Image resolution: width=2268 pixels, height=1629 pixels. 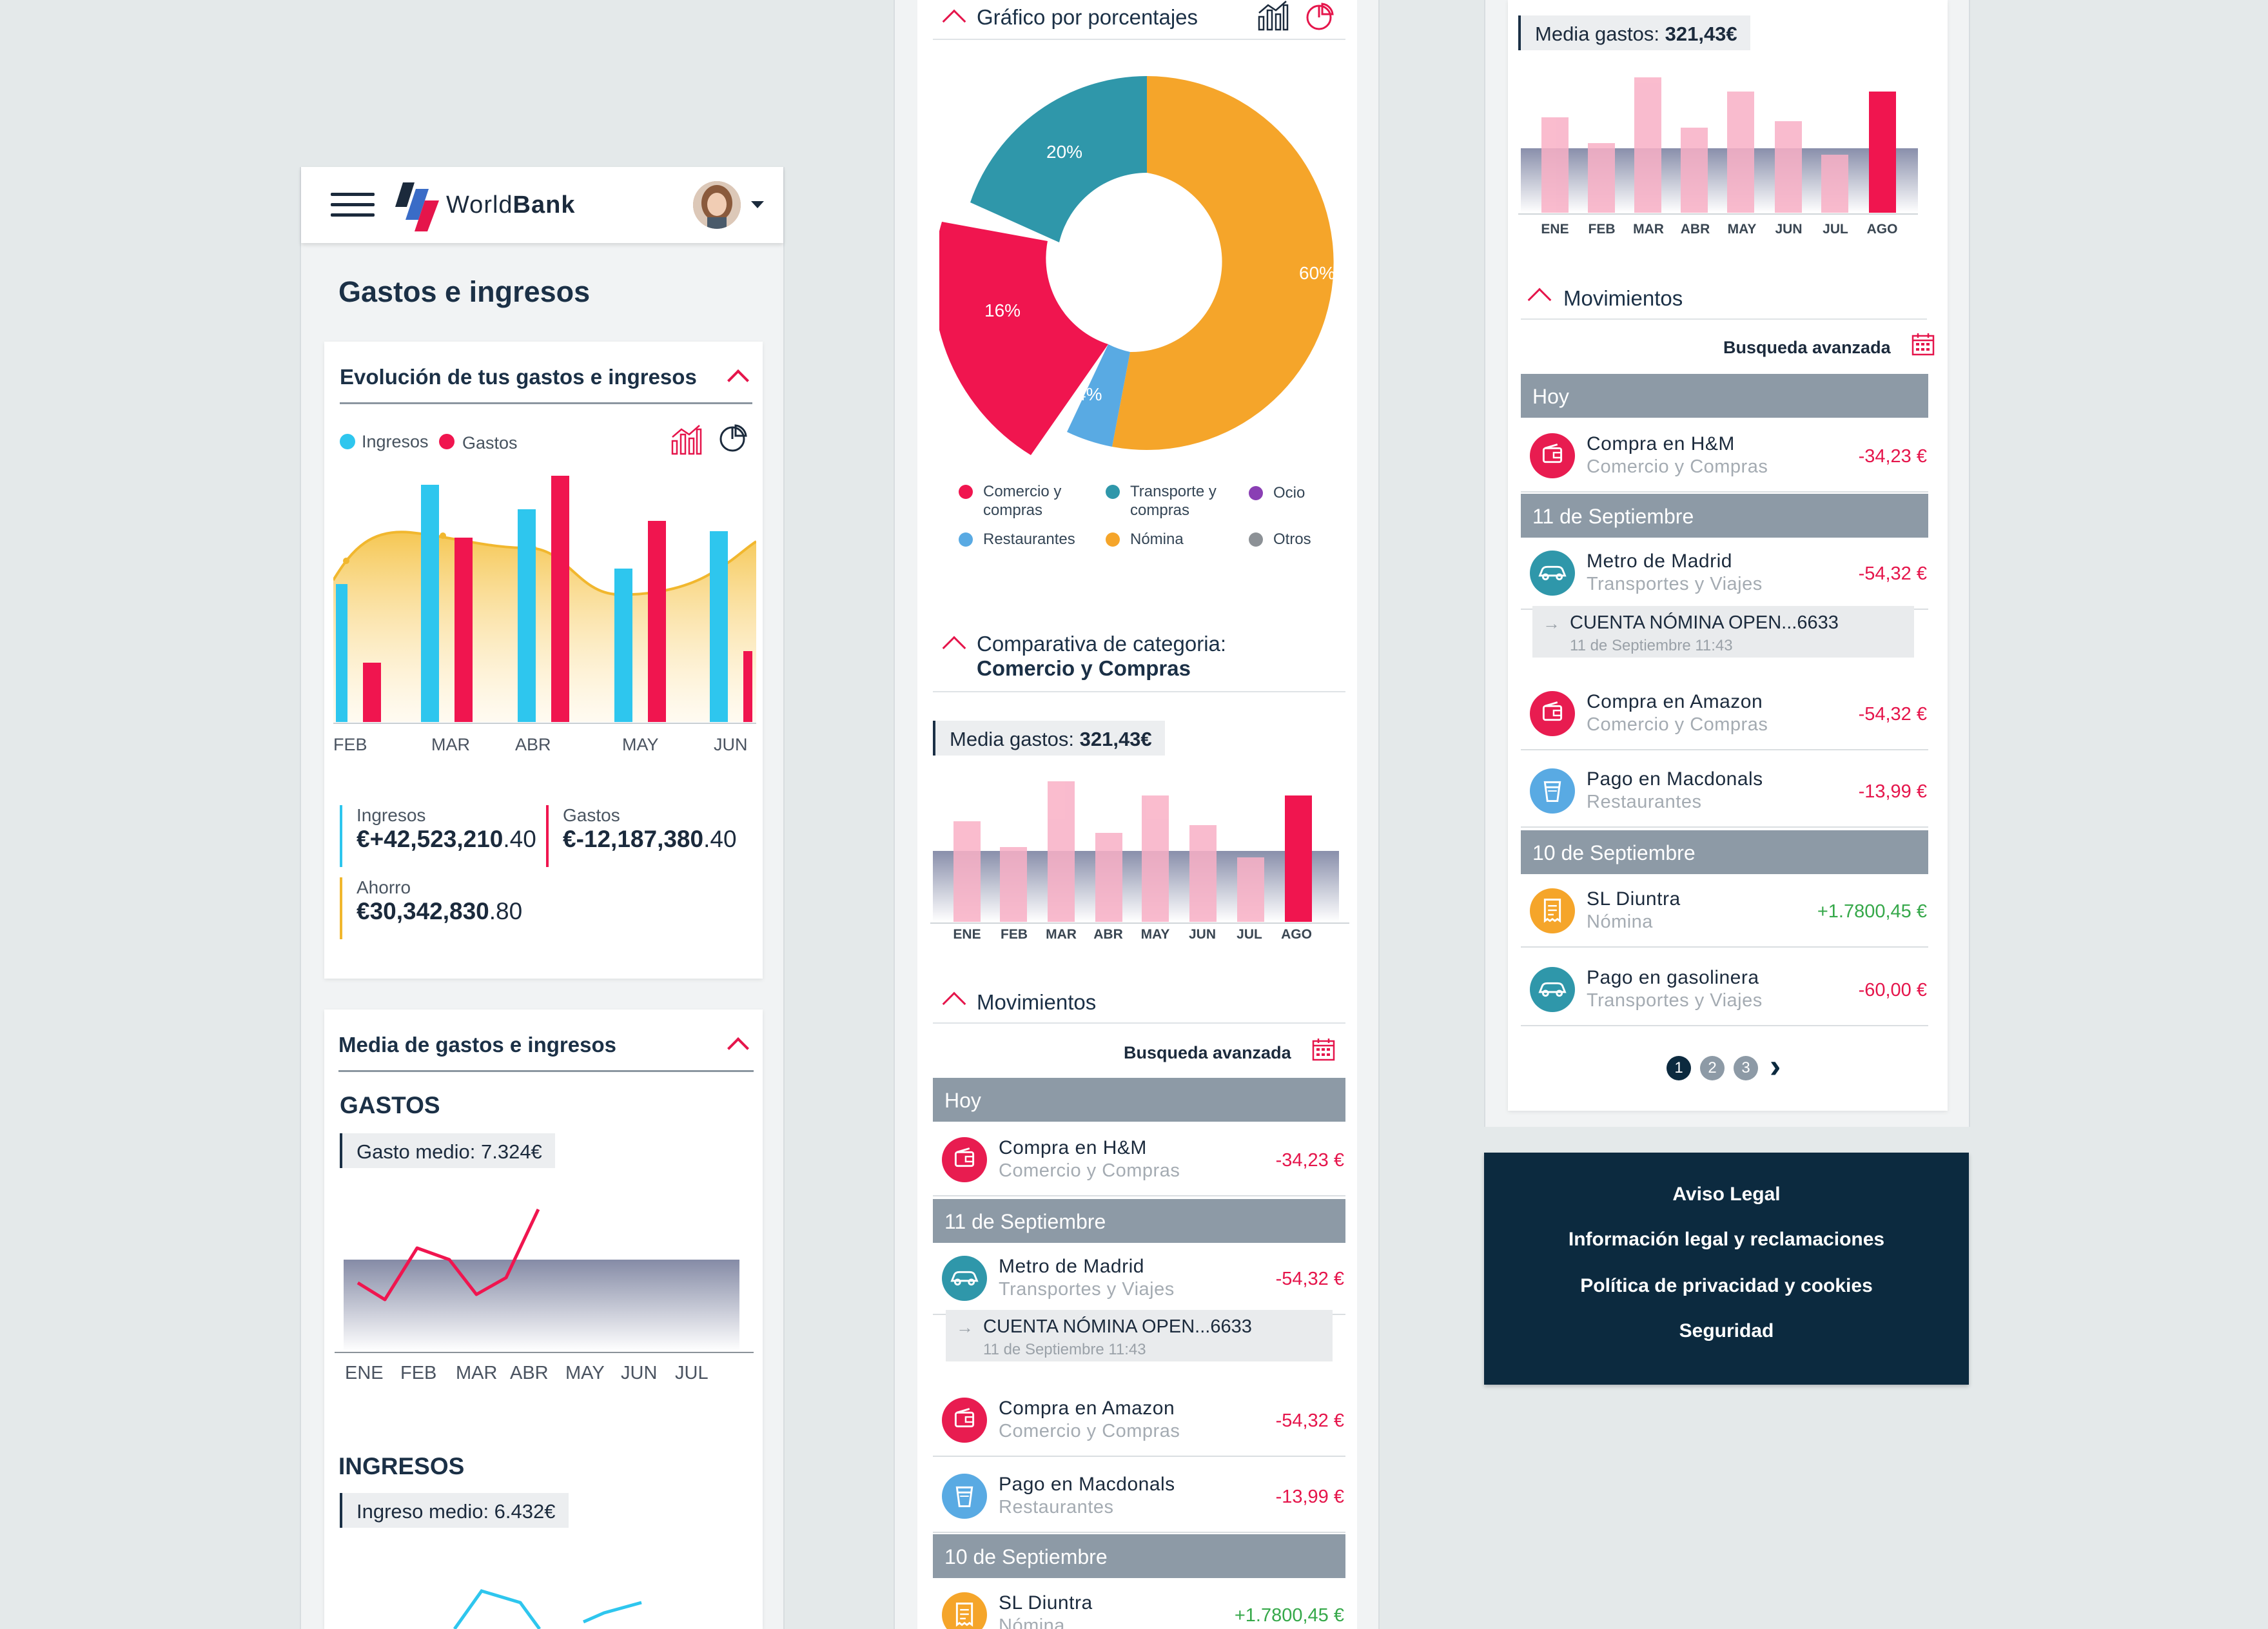 I want to click on x-label: FEB, so click(x=1602, y=229).